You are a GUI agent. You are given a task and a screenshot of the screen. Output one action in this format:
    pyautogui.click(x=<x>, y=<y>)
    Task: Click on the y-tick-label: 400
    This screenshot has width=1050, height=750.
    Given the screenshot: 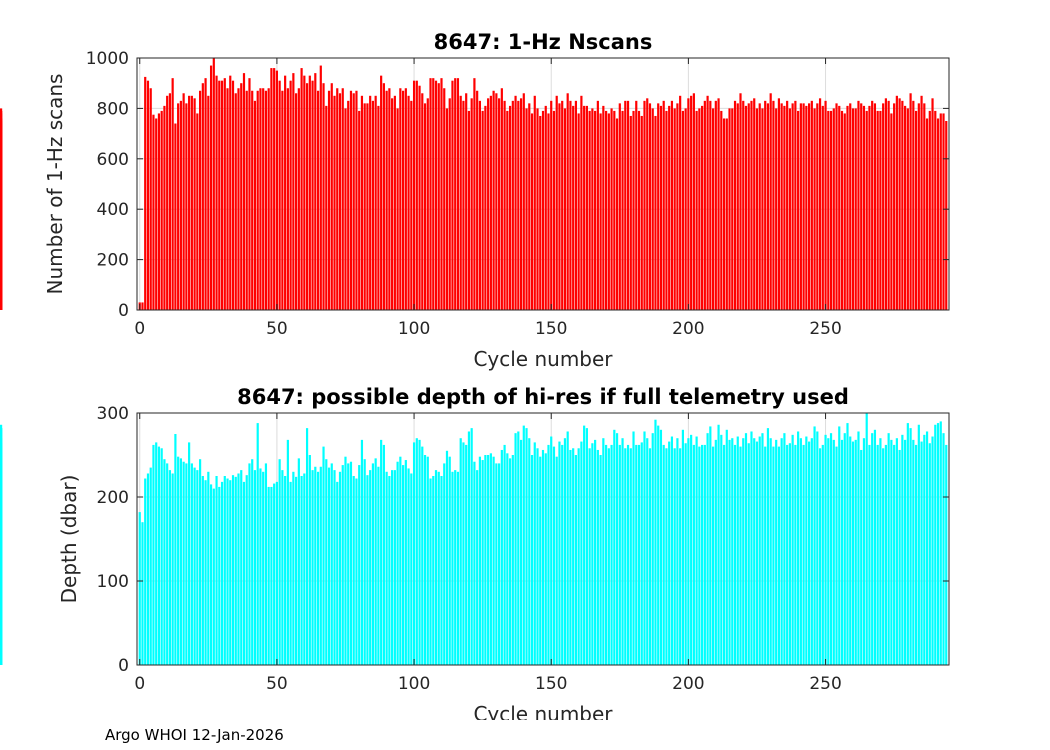 What is the action you would take?
    pyautogui.click(x=113, y=210)
    